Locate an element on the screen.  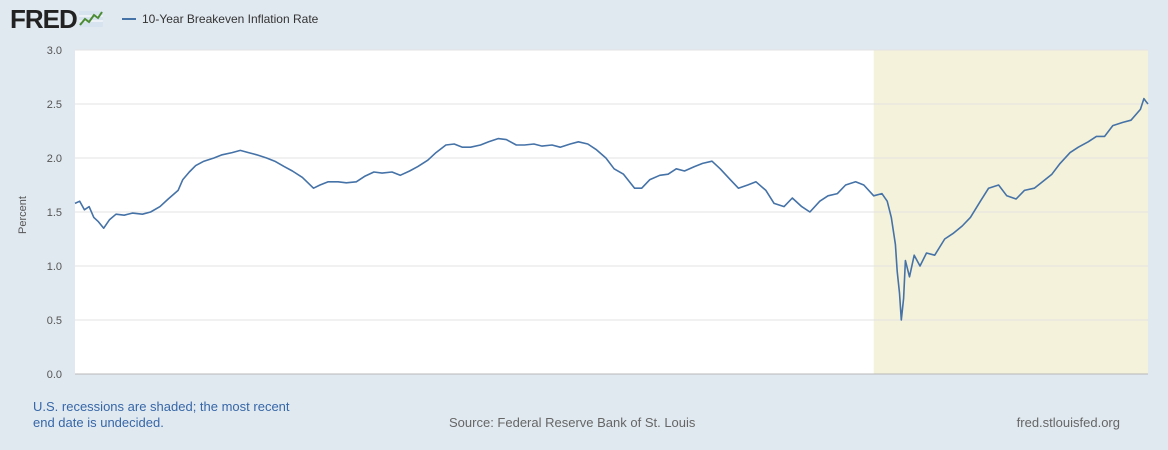
y-tick-label: 1.0 is located at coordinates (54, 267).